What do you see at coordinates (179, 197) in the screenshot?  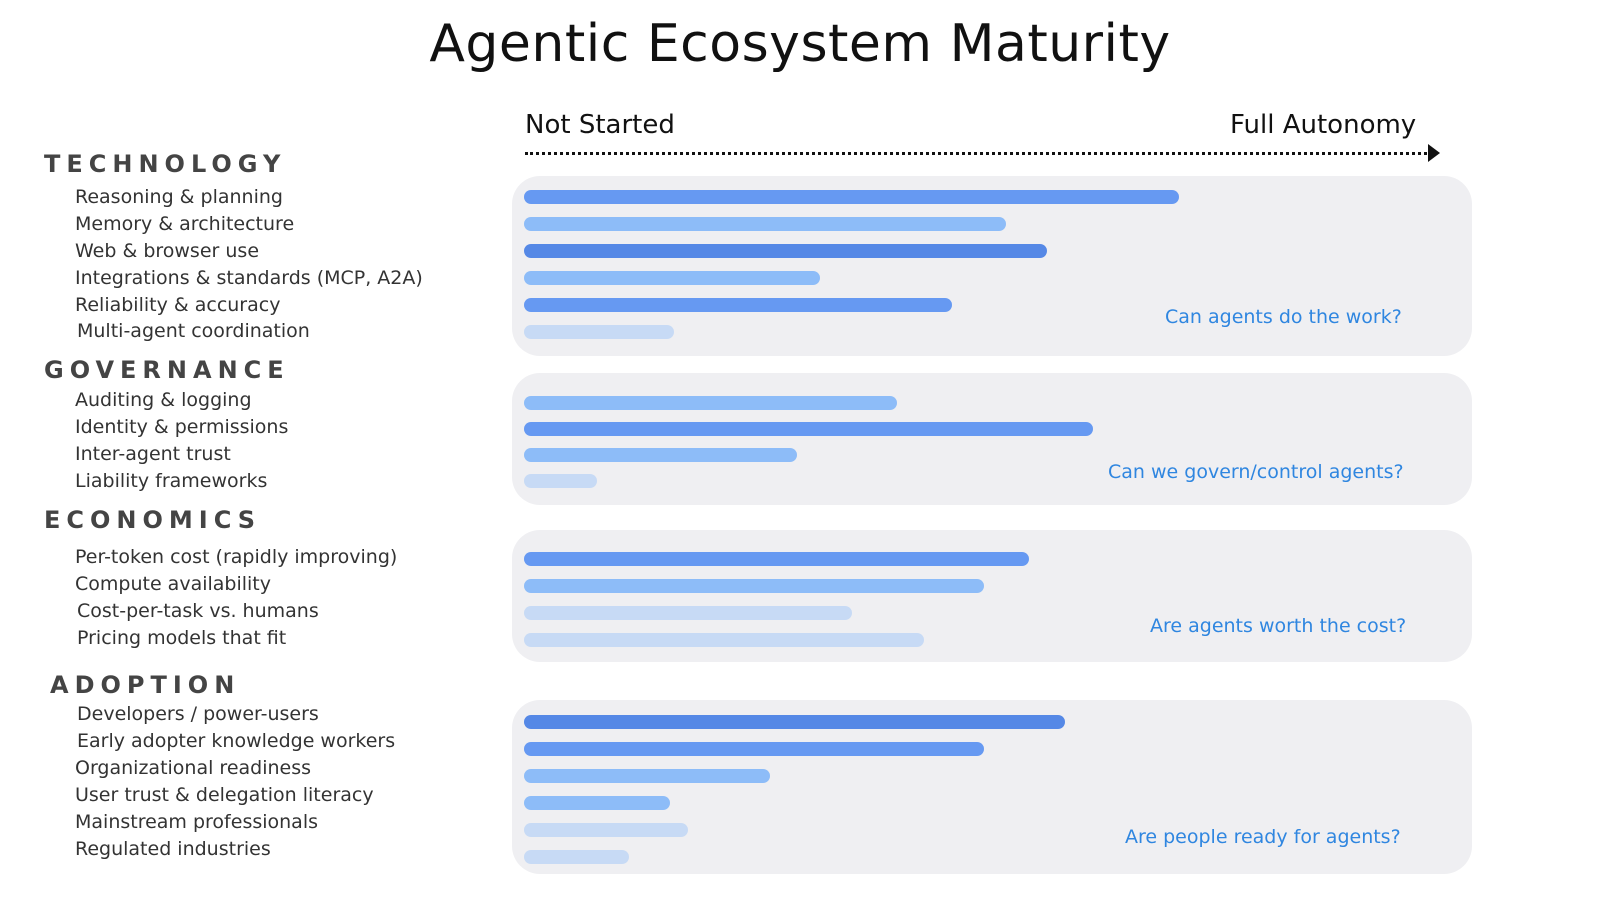 I see `item-label: Reasoning & planning` at bounding box center [179, 197].